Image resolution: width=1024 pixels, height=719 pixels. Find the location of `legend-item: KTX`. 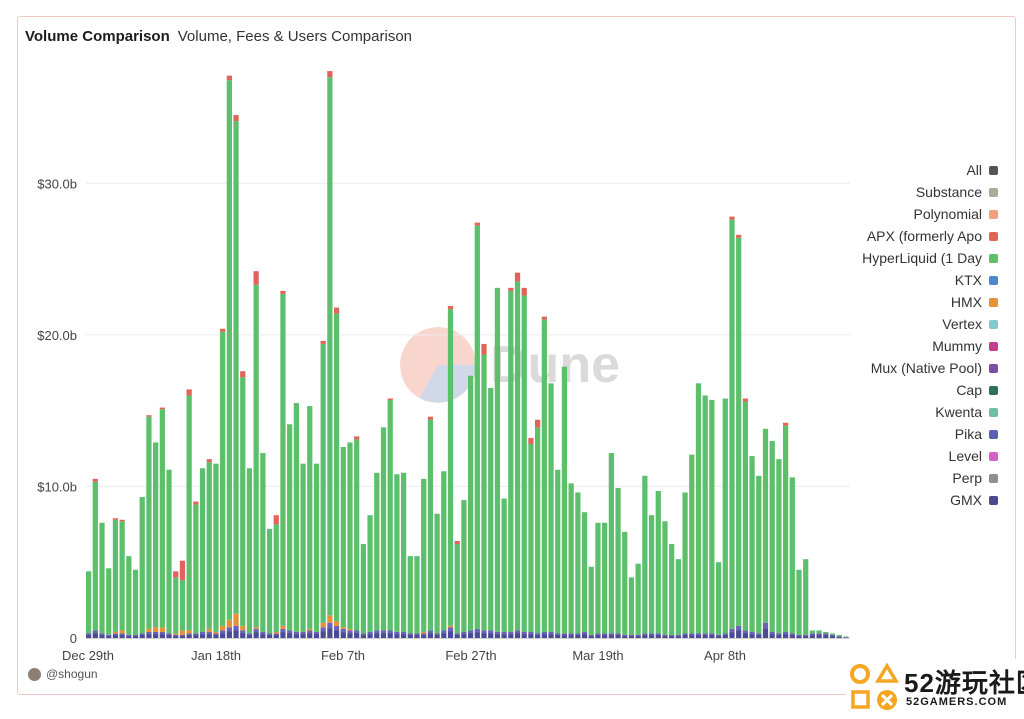

legend-item: KTX is located at coordinates (930, 280).